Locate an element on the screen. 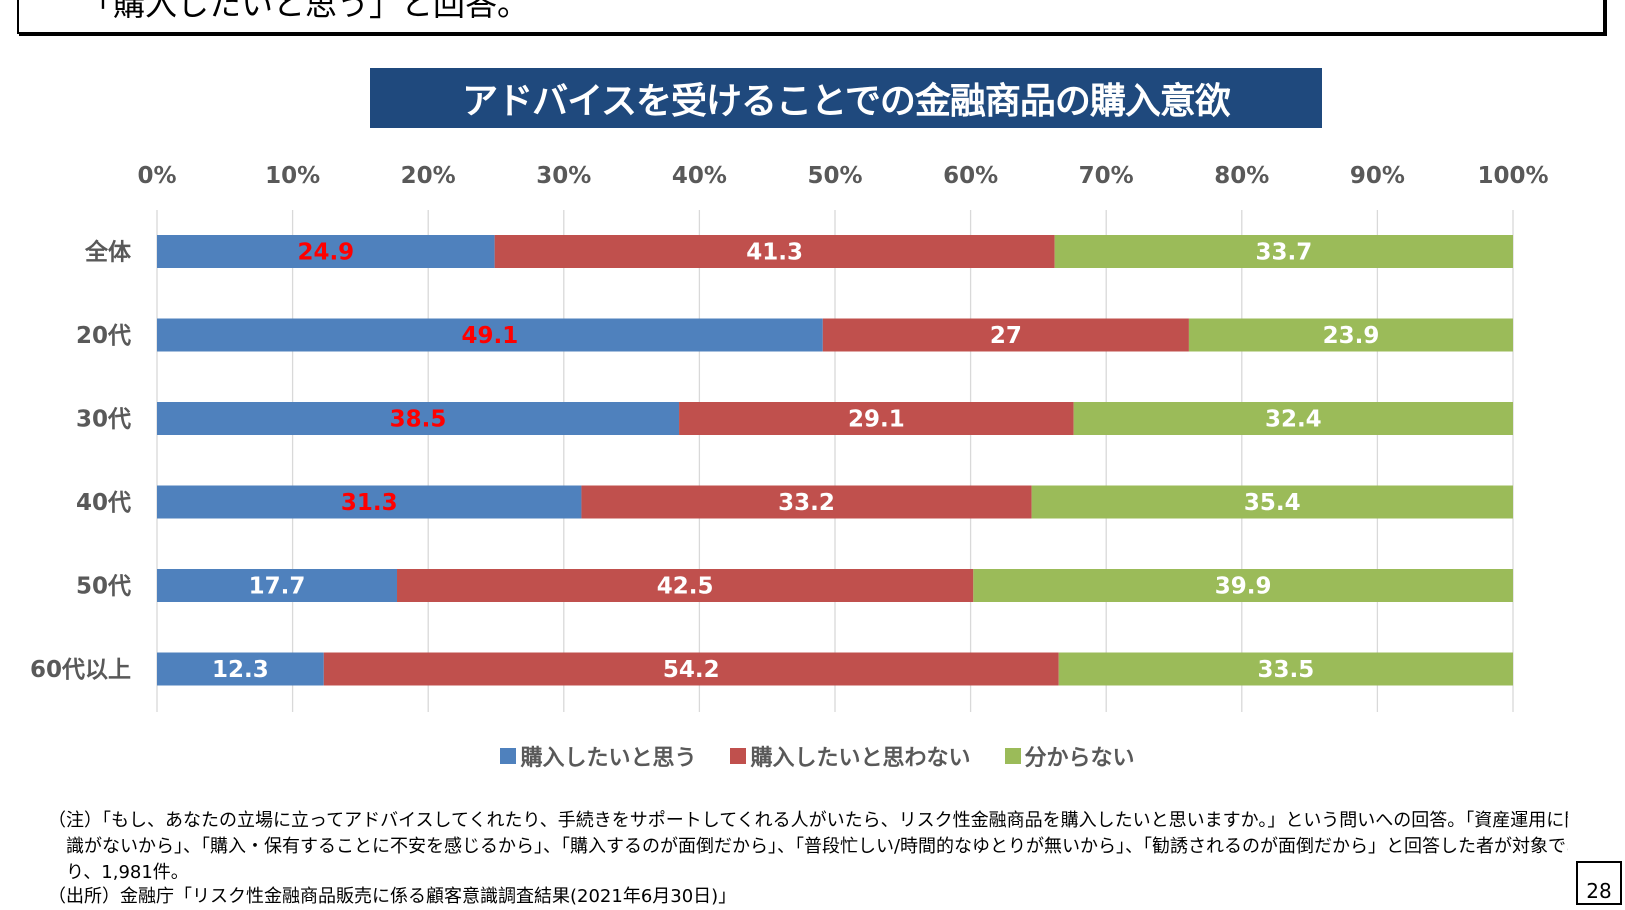 The width and height of the screenshot is (1625, 910). data-label: 29.1 is located at coordinates (876, 420).